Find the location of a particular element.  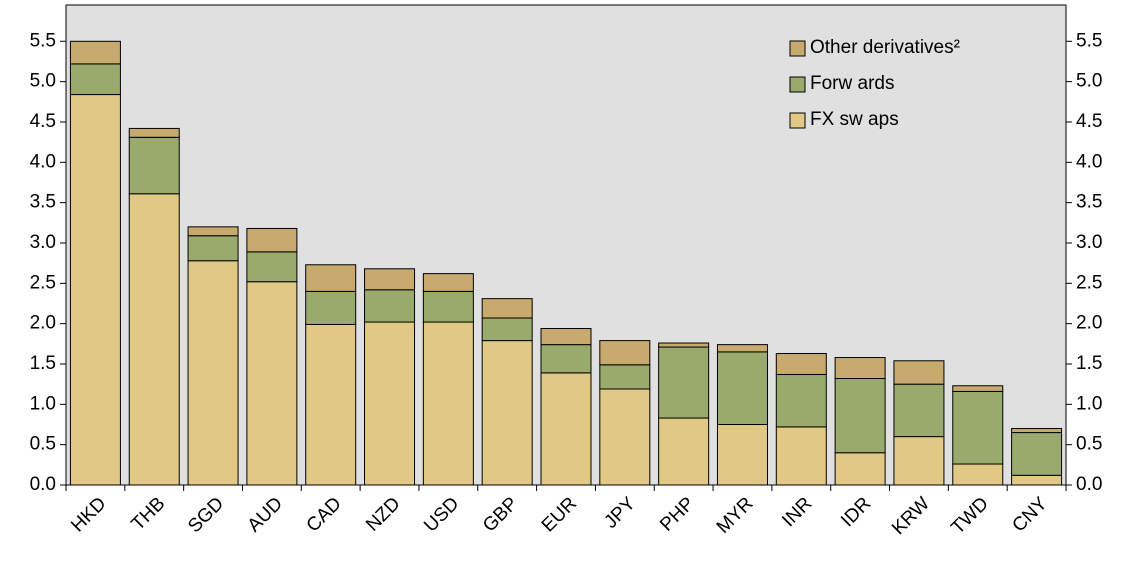

y2-tick-label: 0.0 is located at coordinates (1089, 484).